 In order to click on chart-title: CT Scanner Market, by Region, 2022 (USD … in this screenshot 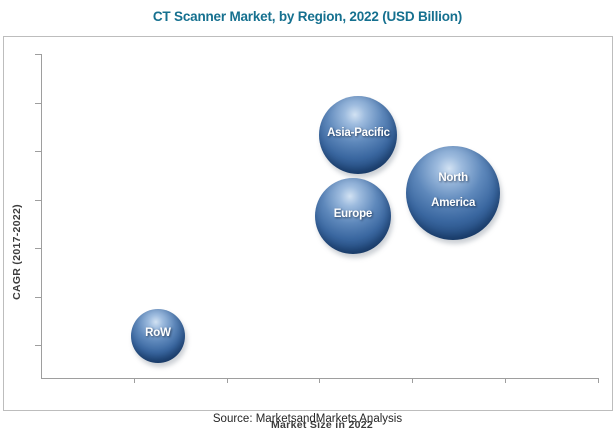, I will do `click(307, 16)`.